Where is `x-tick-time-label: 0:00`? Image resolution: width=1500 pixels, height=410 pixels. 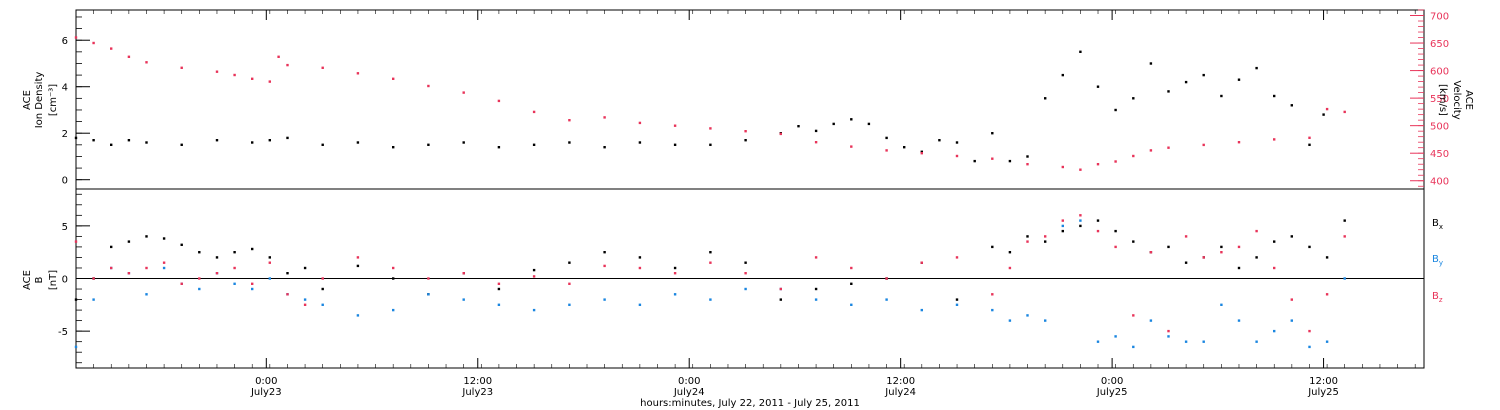 x-tick-time-label: 0:00 is located at coordinates (1112, 381).